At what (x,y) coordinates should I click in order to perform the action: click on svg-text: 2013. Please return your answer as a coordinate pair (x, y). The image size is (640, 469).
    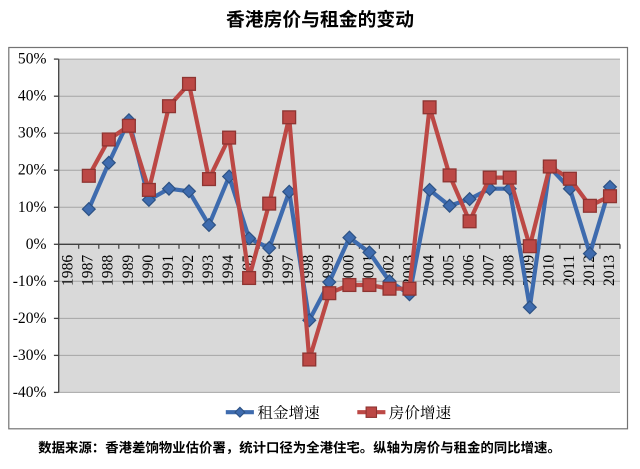
    Looking at the image, I should click on (609, 270).